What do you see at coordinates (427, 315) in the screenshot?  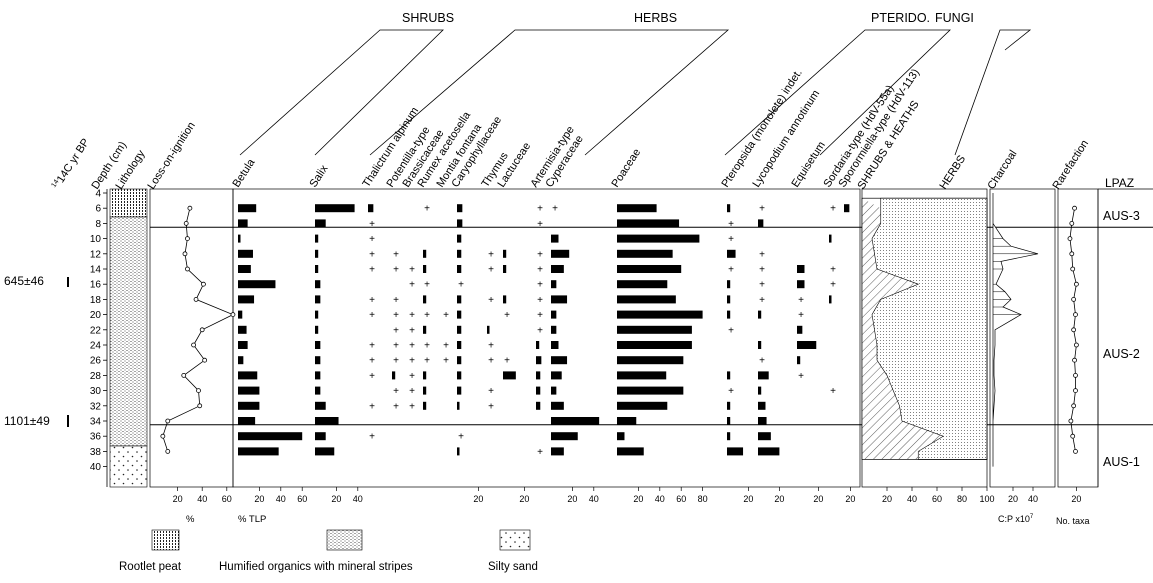 I see `presence-mark-rumex-acetosella-20: +` at bounding box center [427, 315].